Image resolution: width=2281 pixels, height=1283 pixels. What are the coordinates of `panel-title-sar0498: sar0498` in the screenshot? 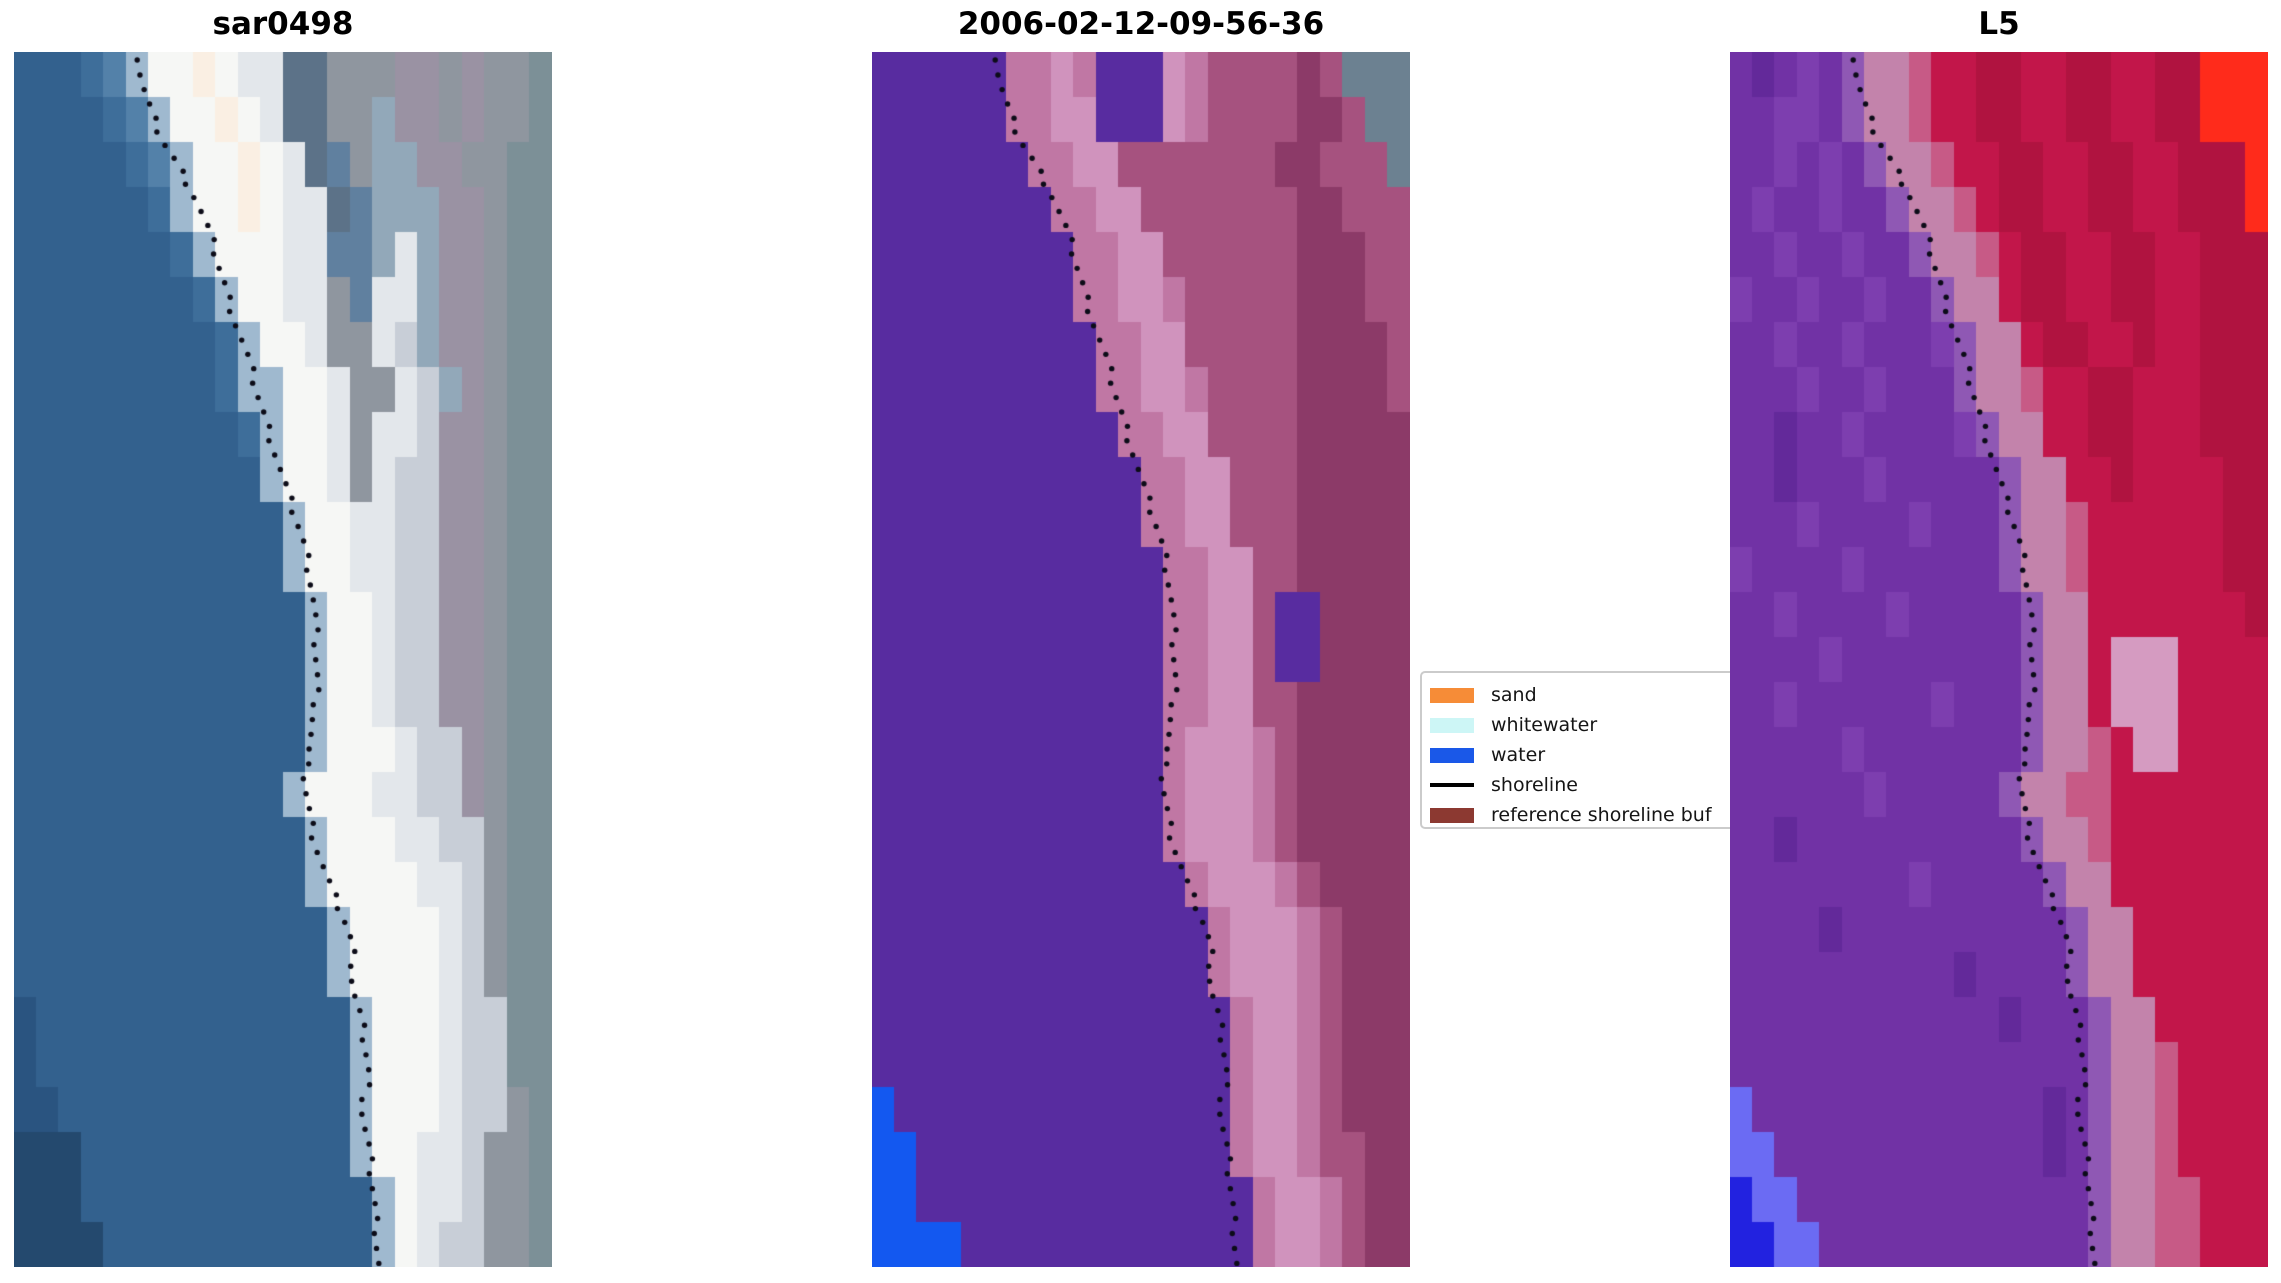 It's located at (283, 24).